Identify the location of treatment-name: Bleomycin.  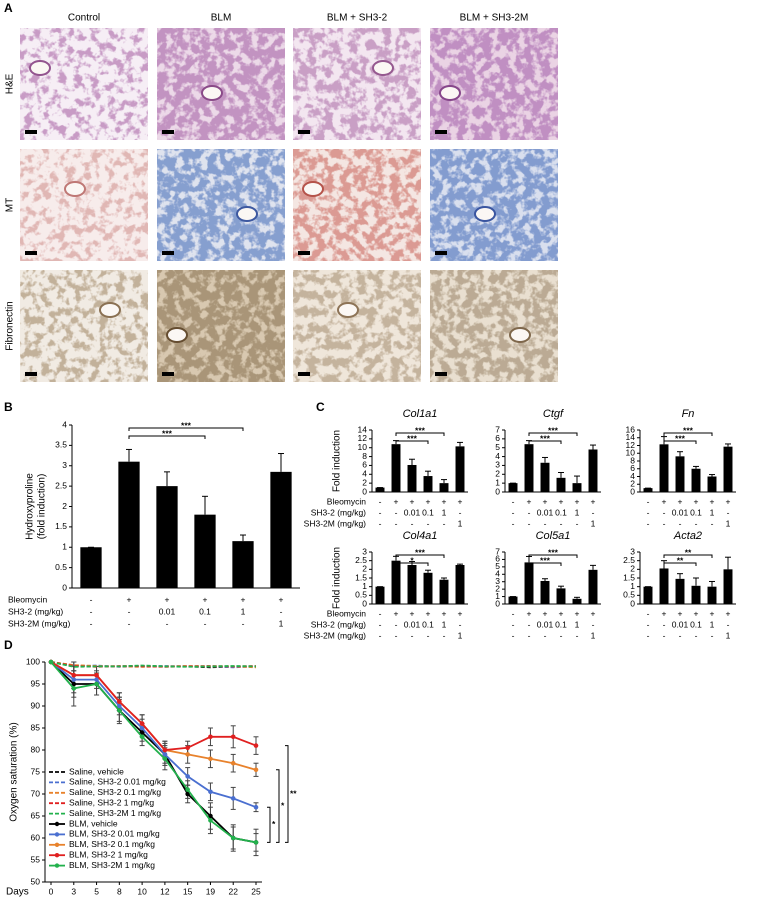
(346, 613).